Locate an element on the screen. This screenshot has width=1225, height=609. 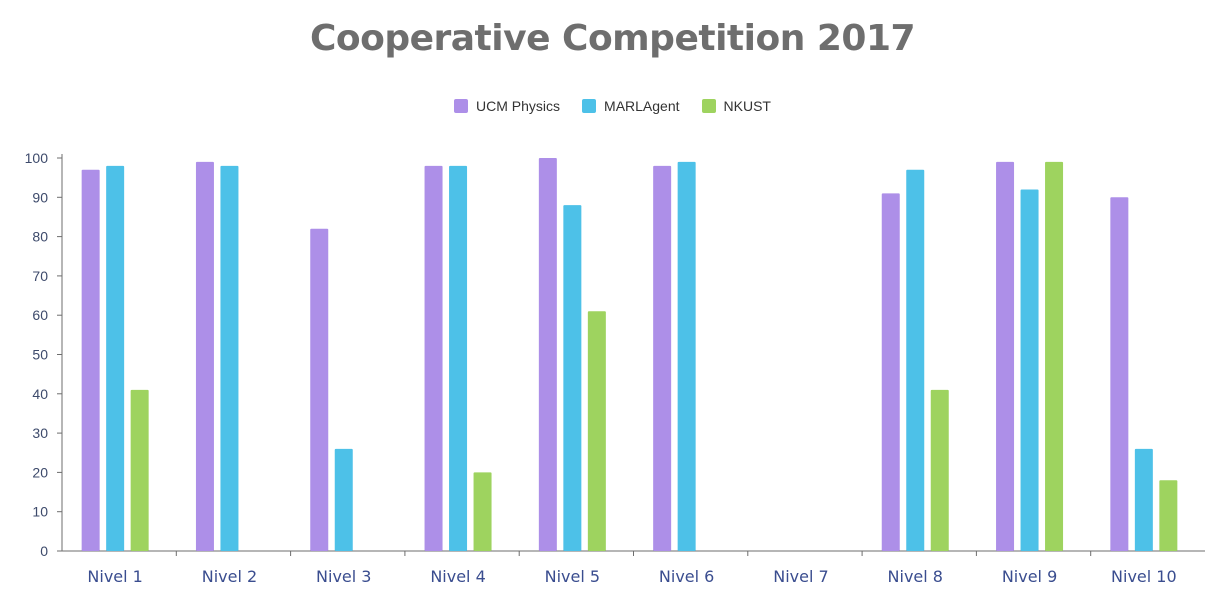
legend-item-ucm-physics: UCM Physics is located at coordinates (507, 106).